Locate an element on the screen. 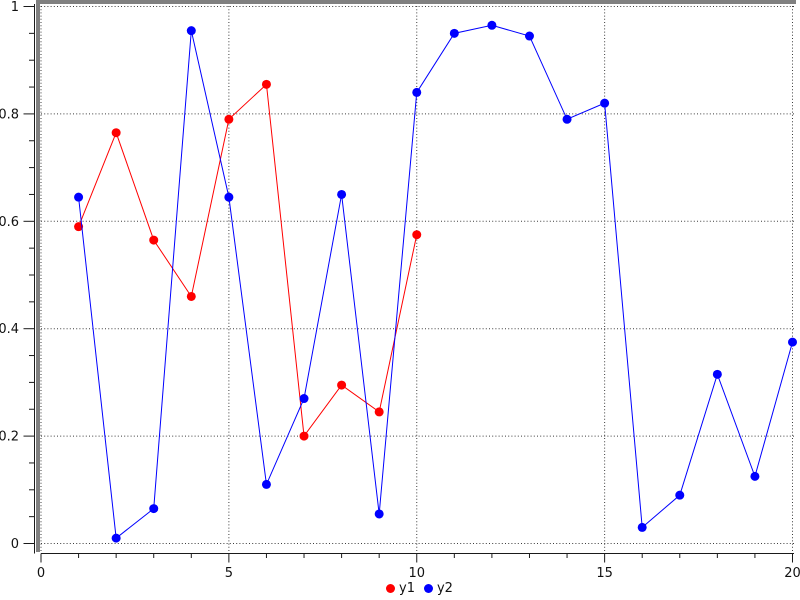 Image resolution: width=800 pixels, height=600 pixels. legend-item-y1: y1 is located at coordinates (400, 588).